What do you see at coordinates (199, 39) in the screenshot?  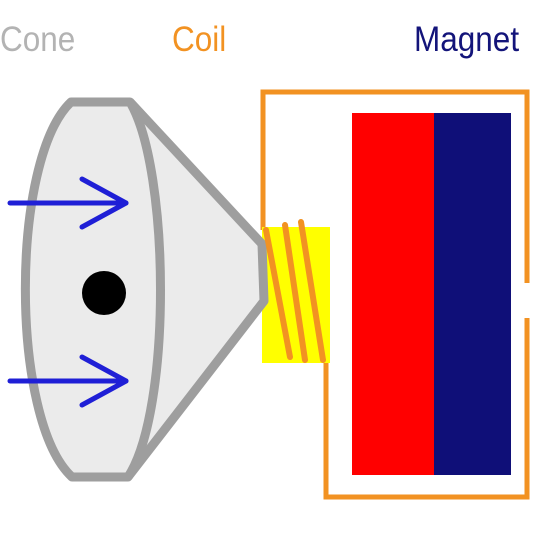 I see `coil-label: Coil` at bounding box center [199, 39].